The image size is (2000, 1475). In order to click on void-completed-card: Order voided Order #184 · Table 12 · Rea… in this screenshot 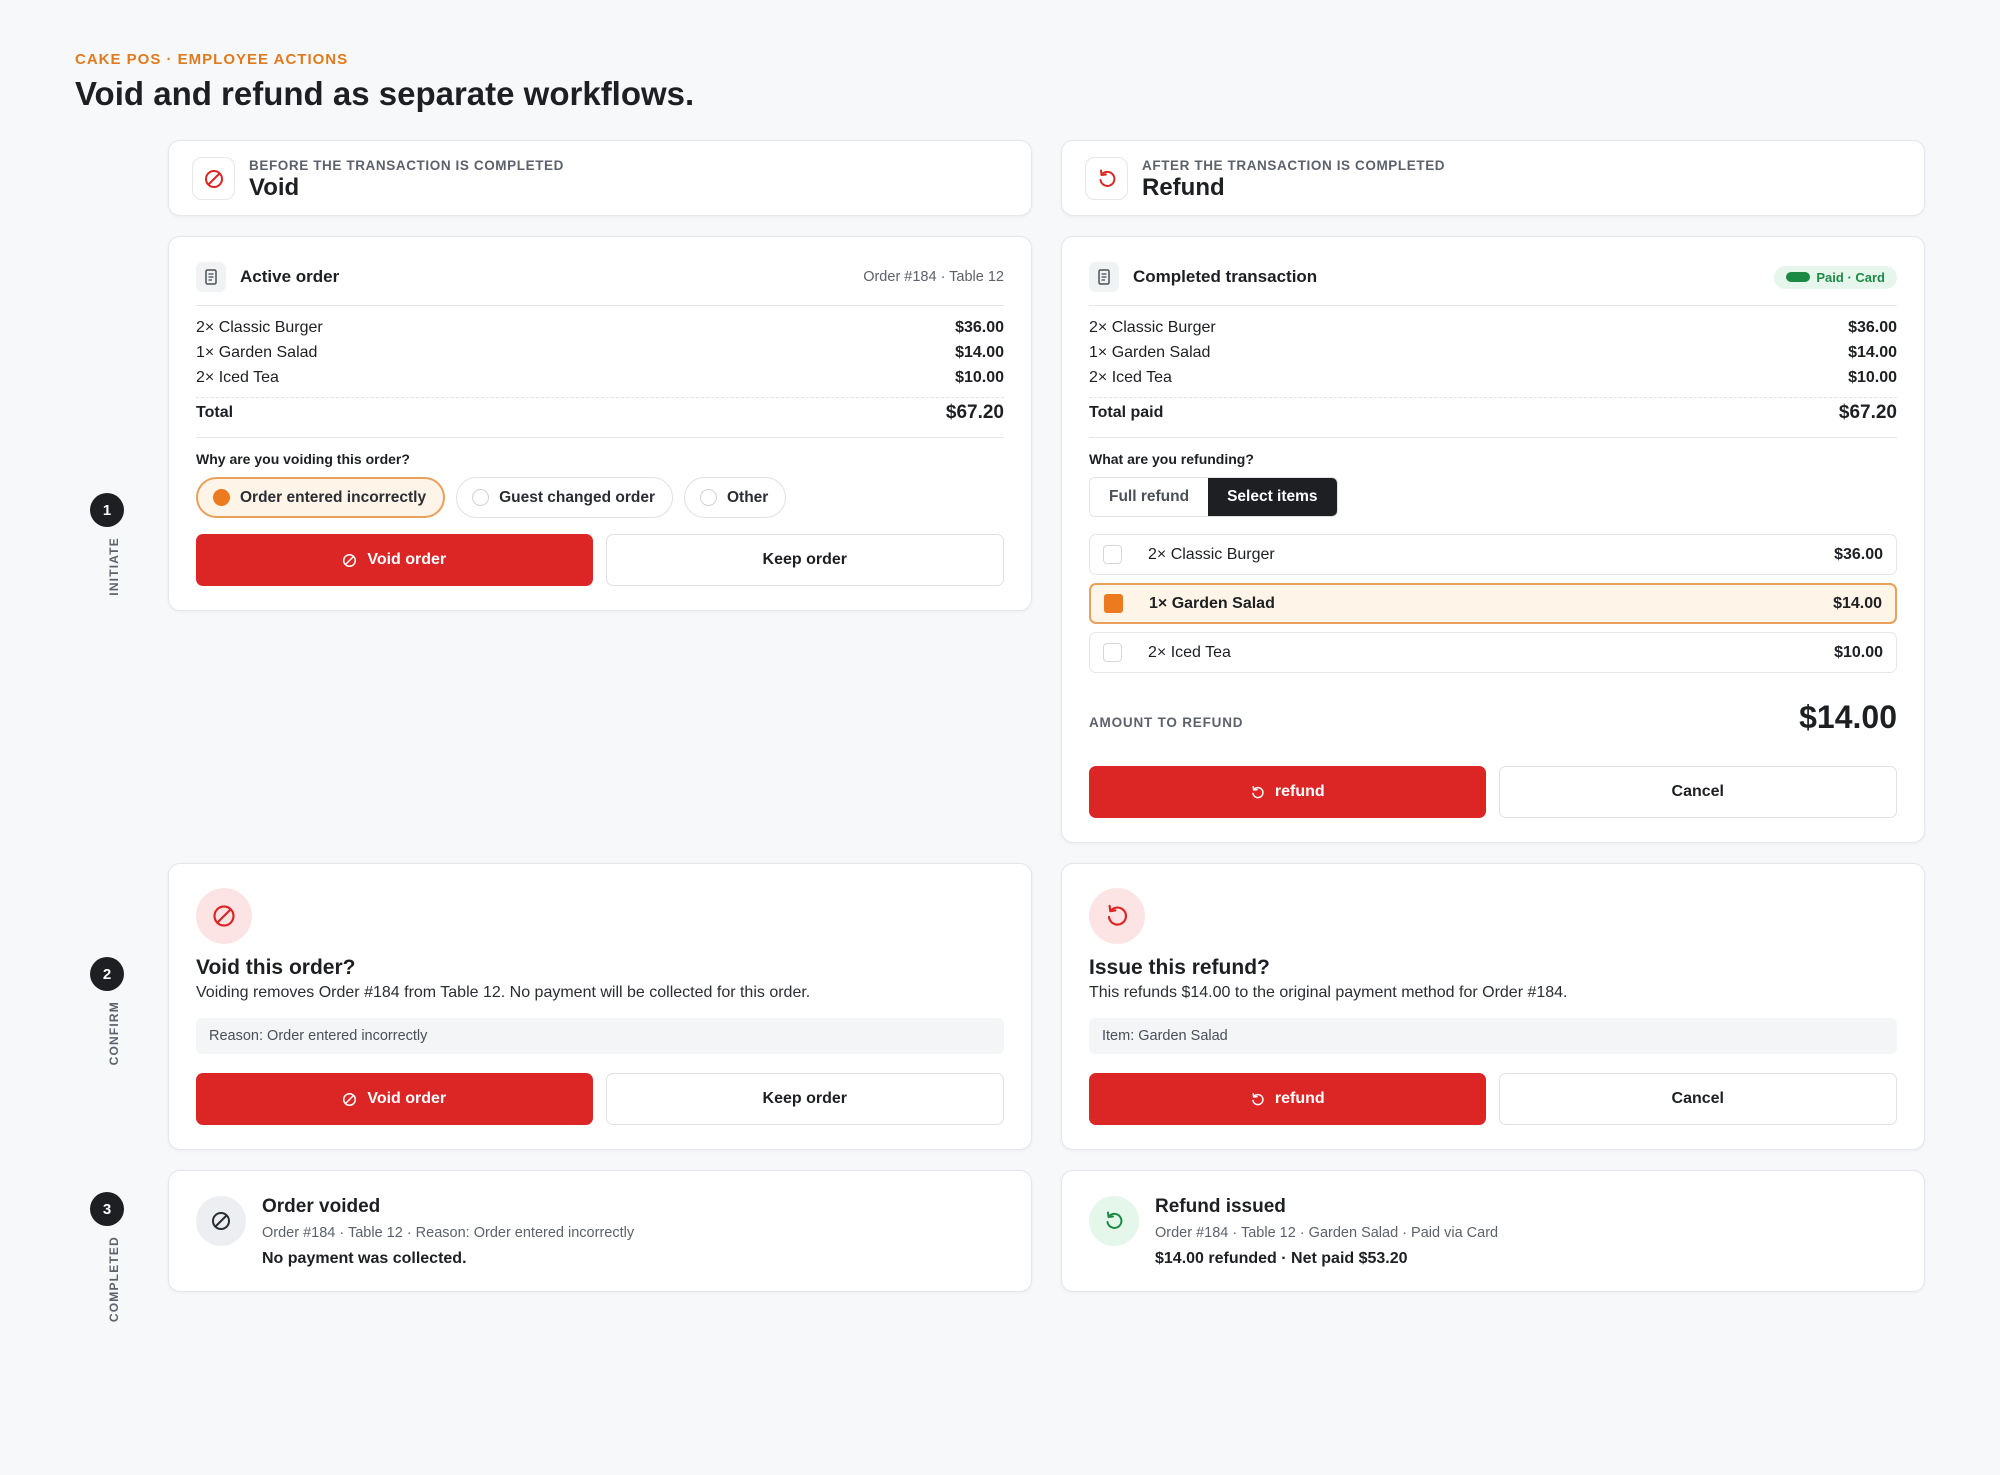, I will do `click(600, 1231)`.